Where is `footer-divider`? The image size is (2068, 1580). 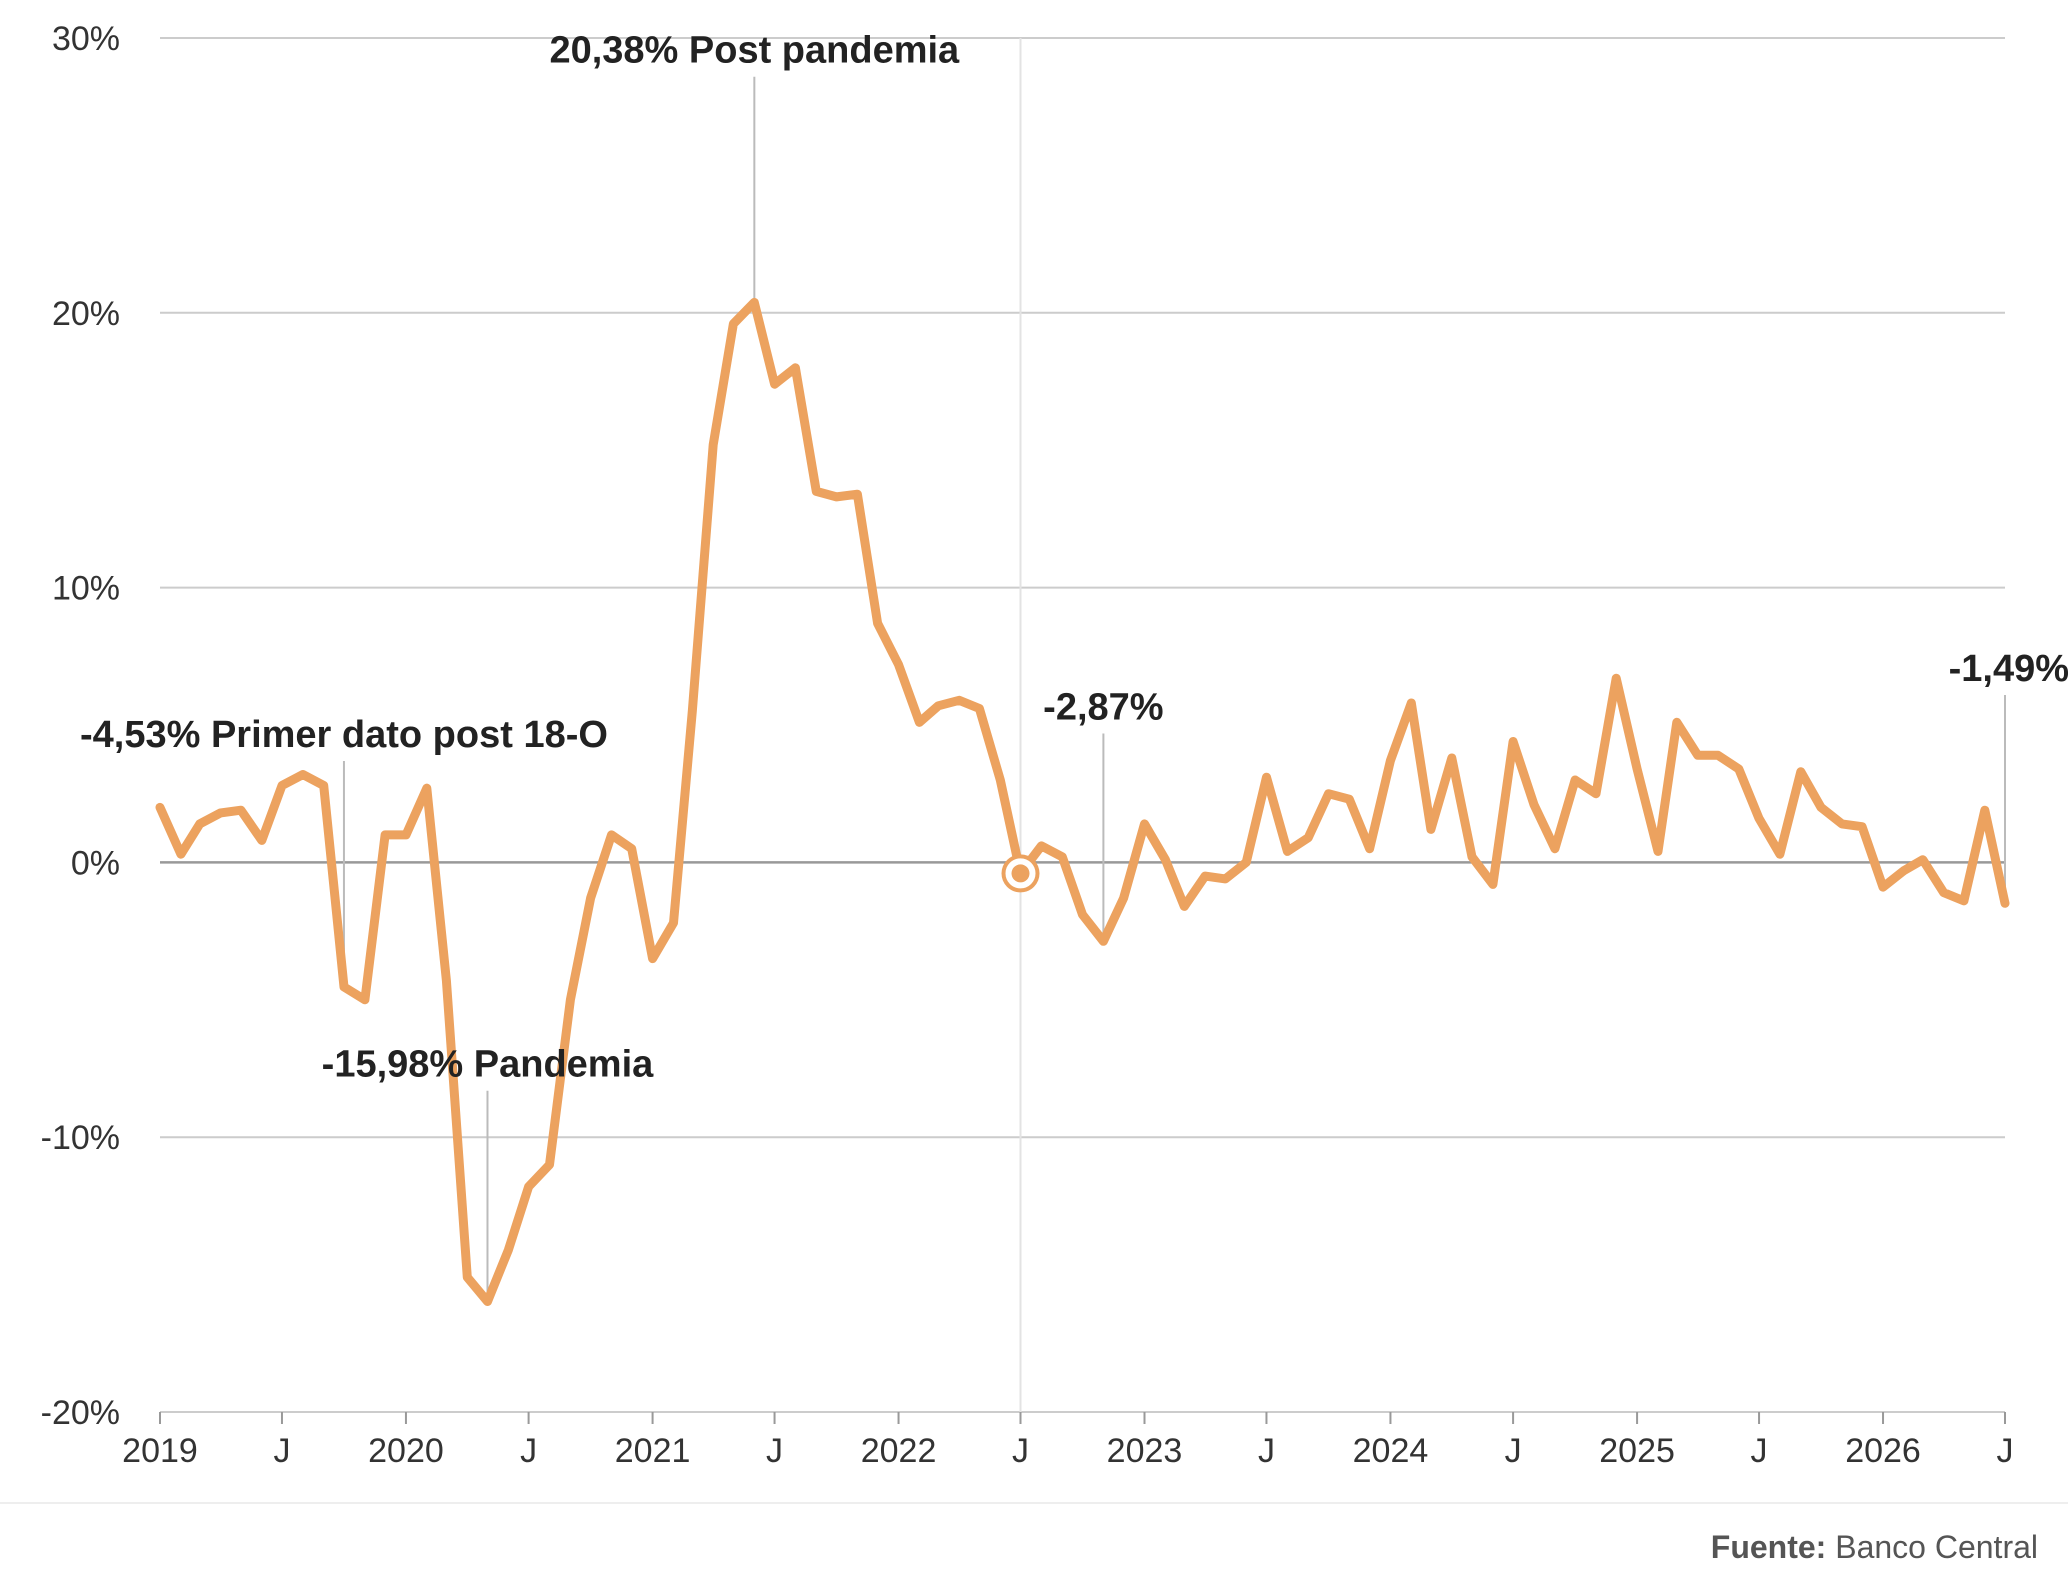
footer-divider is located at coordinates (1034, 1503).